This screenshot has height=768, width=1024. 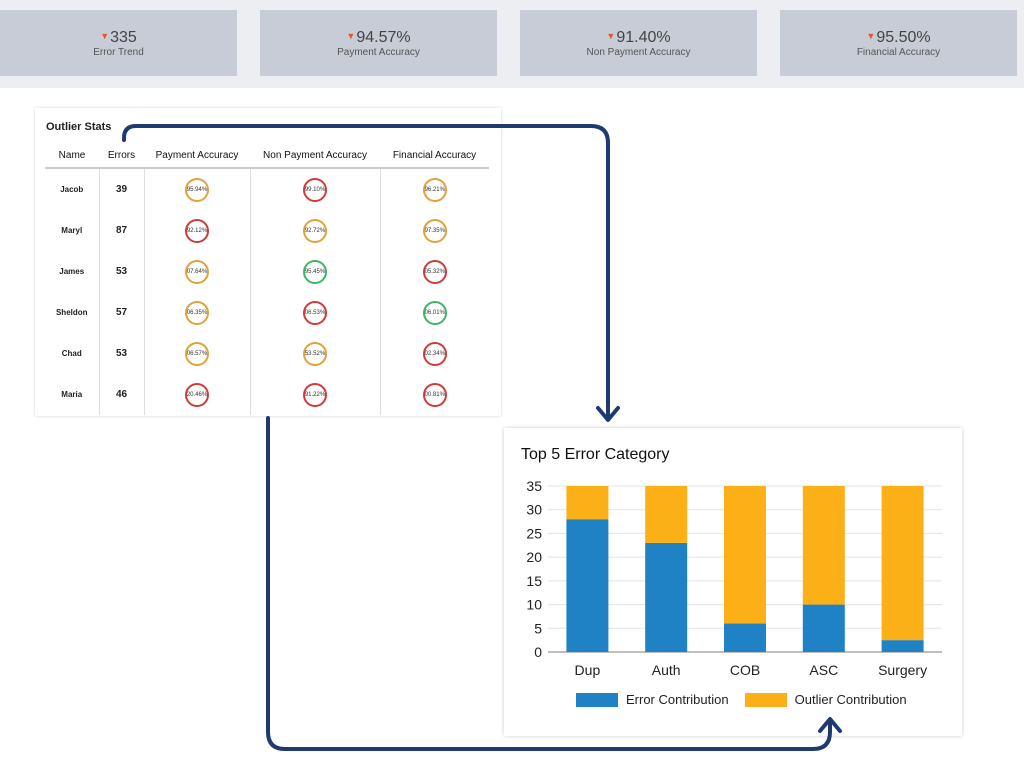 I want to click on table-row: Jacob 39 95.94% 99.10% 96.21%, so click(x=267, y=189).